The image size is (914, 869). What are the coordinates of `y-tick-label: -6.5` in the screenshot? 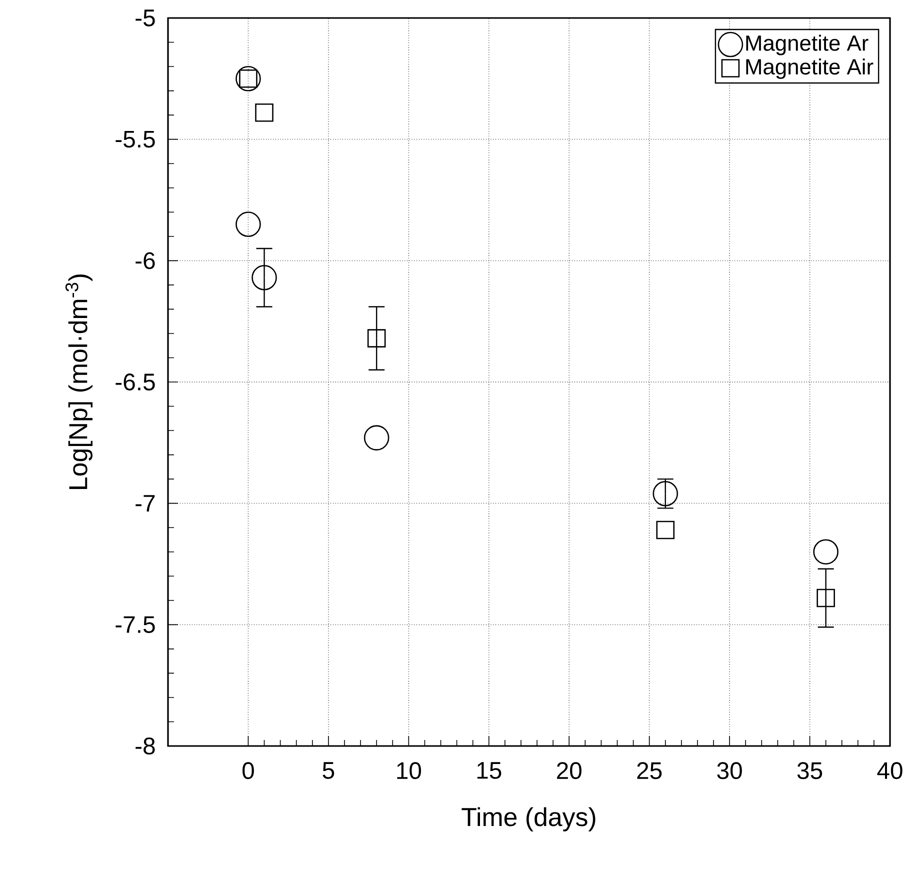 It's located at (135, 382).